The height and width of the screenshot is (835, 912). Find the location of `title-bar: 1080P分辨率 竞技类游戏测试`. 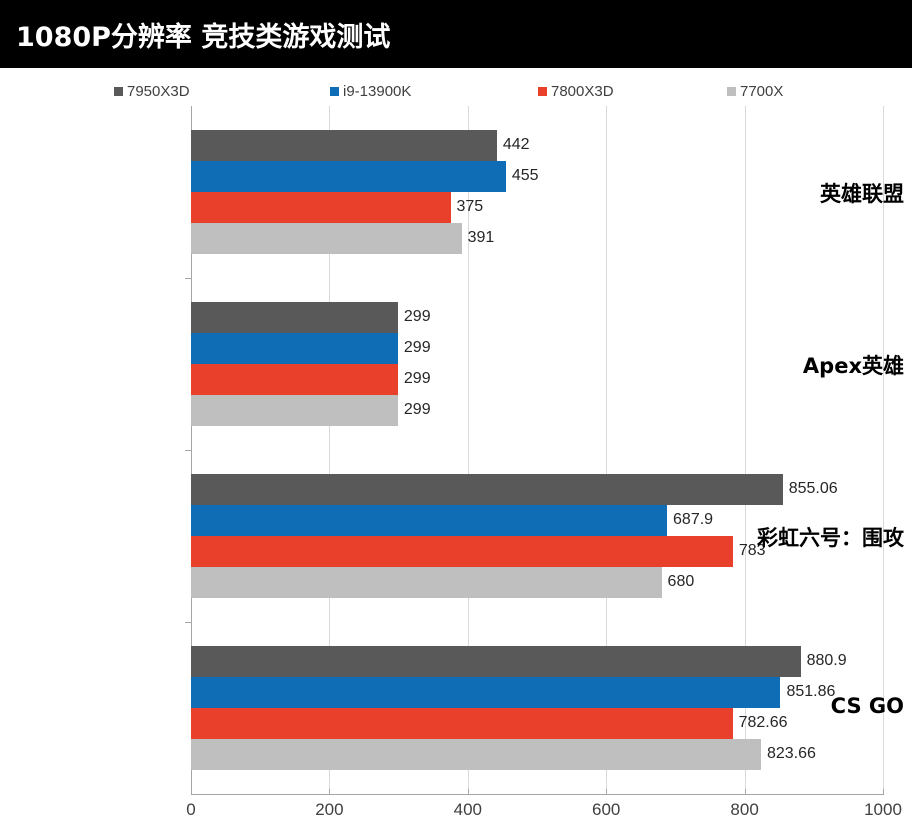

title-bar: 1080P分辨率 竞技类游戏测试 is located at coordinates (456, 34).